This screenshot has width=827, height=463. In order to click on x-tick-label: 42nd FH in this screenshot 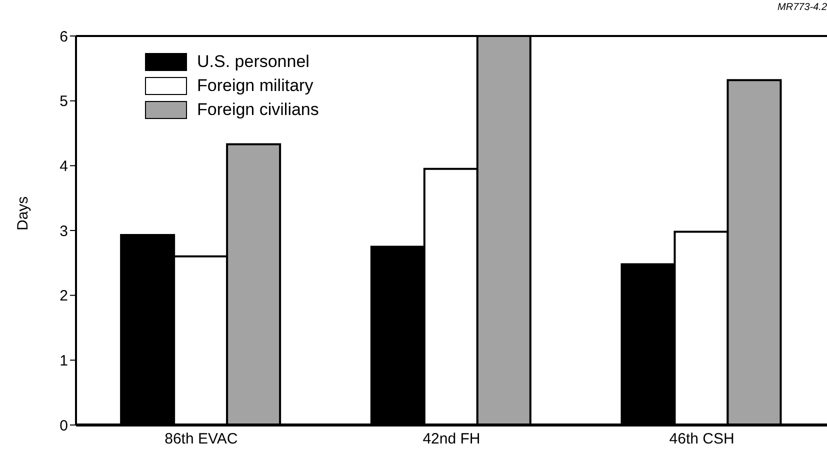, I will do `click(451, 439)`.